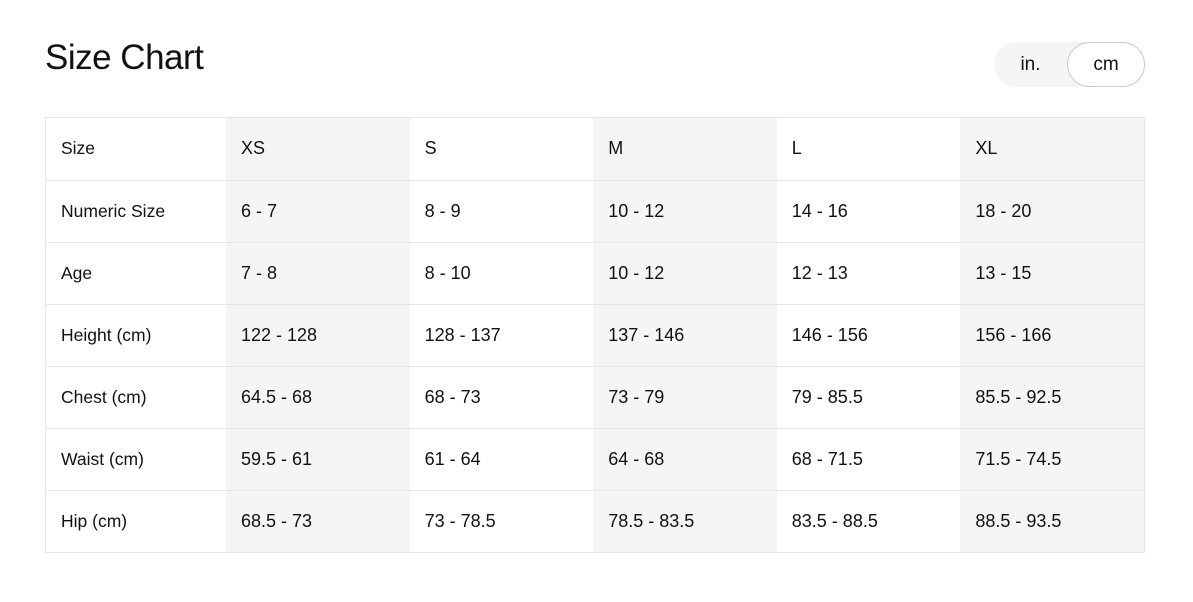 This screenshot has height=602, width=1193. I want to click on table-header-row: Size XS S M L XL, so click(595, 149).